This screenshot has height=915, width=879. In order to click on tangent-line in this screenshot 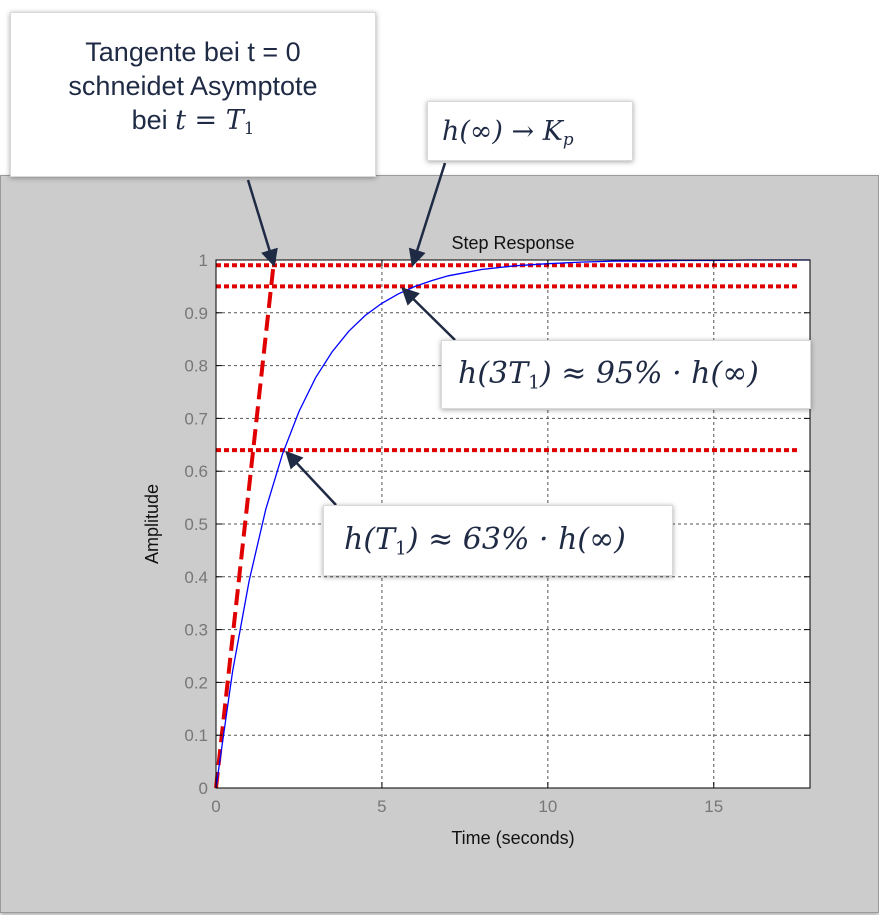, I will do `click(245, 524)`.